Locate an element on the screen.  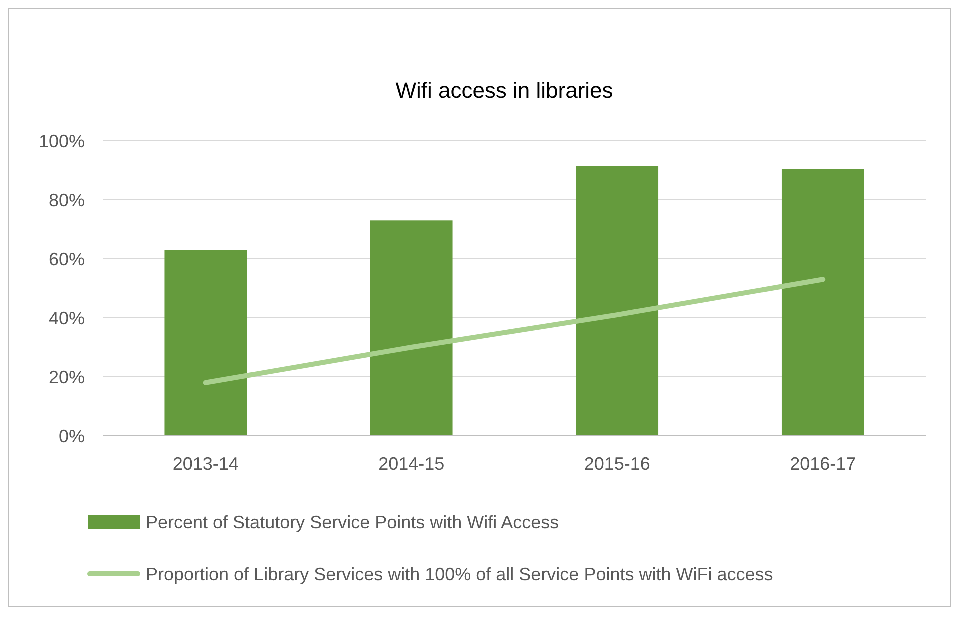
y-tick-label: 20% is located at coordinates (66, 377).